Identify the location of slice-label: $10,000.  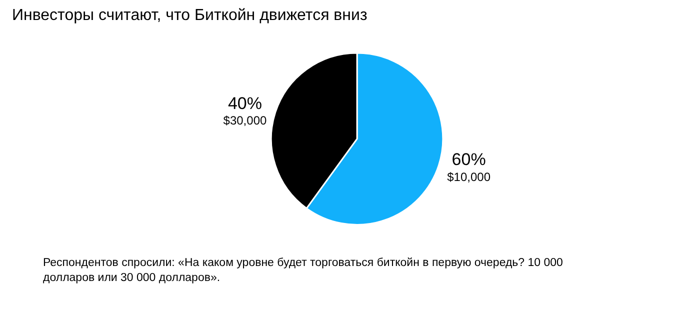
(469, 177).